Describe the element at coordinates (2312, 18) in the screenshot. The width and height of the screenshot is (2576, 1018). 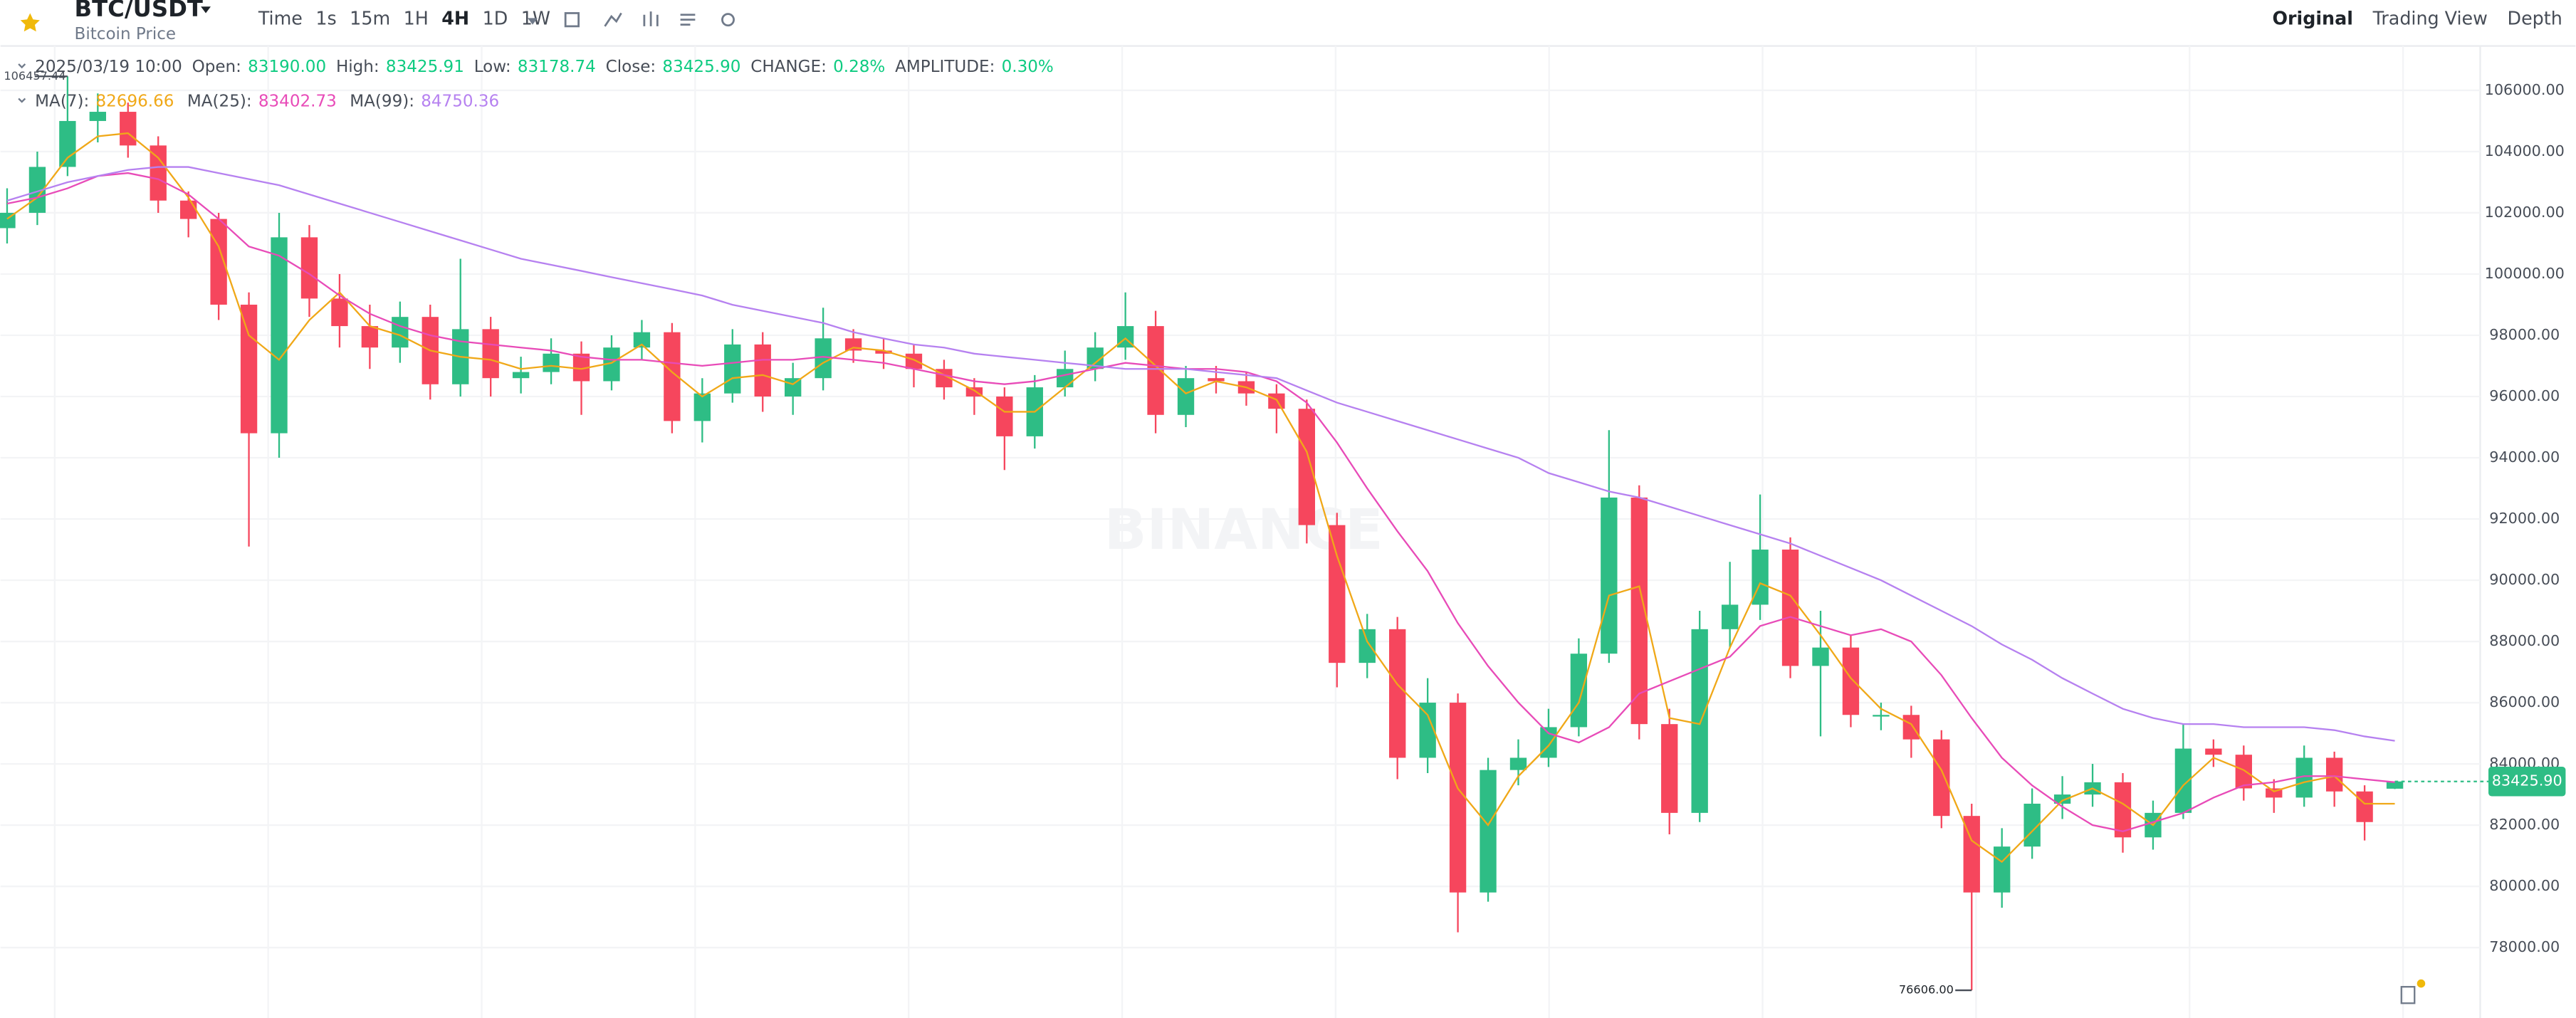
I see `view-tab: Original` at that location.